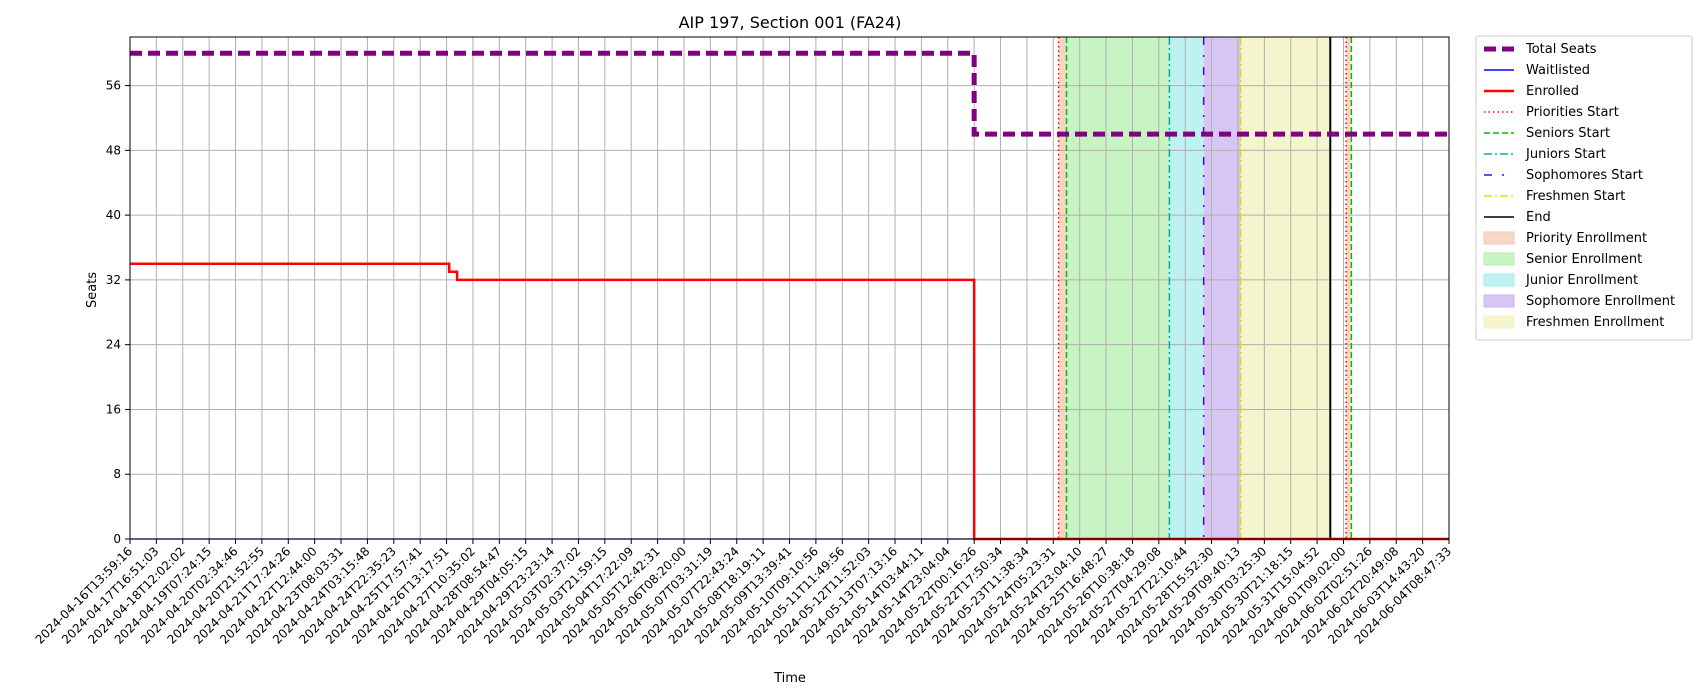 The height and width of the screenshot is (700, 1700). I want to click on legend-swatch-senior-enrollment, so click(1499, 259).